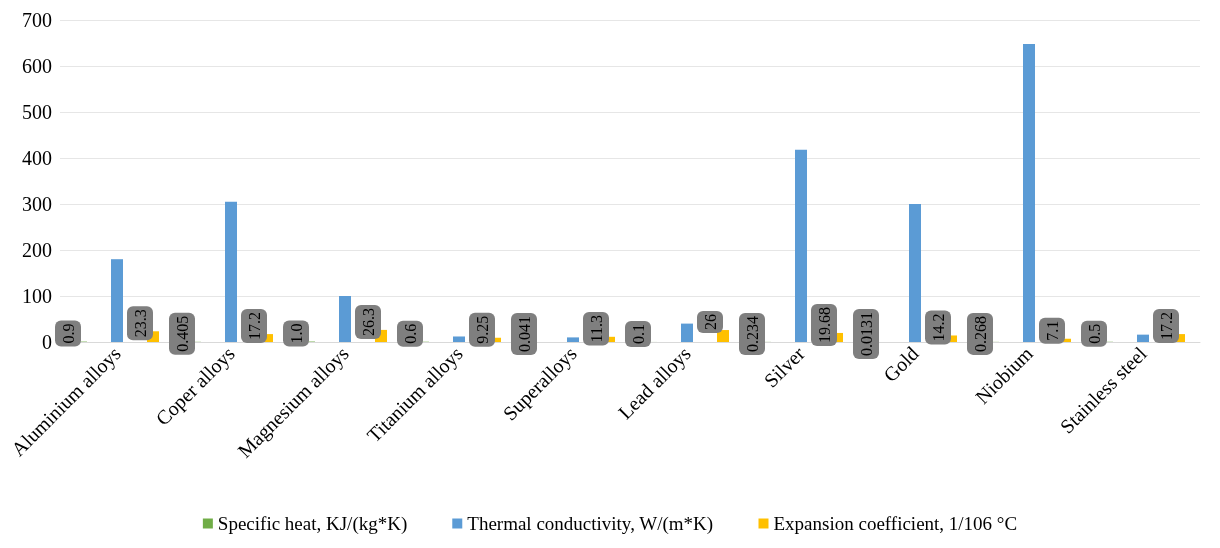  What do you see at coordinates (824, 324) in the screenshot?
I see `data-label: 19.68` at bounding box center [824, 324].